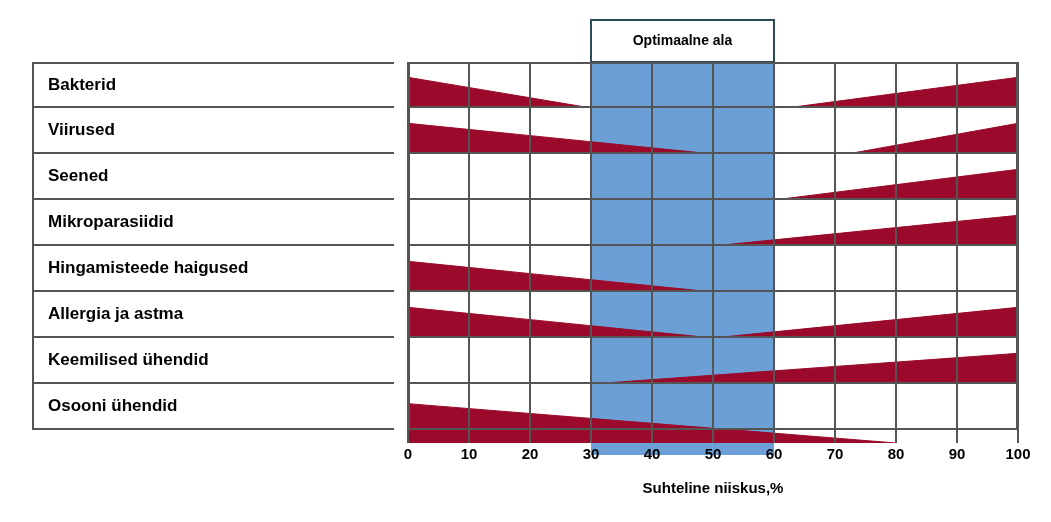 The height and width of the screenshot is (522, 1051). Describe the element at coordinates (213, 177) in the screenshot. I see `y-axis-title: Seened` at that location.